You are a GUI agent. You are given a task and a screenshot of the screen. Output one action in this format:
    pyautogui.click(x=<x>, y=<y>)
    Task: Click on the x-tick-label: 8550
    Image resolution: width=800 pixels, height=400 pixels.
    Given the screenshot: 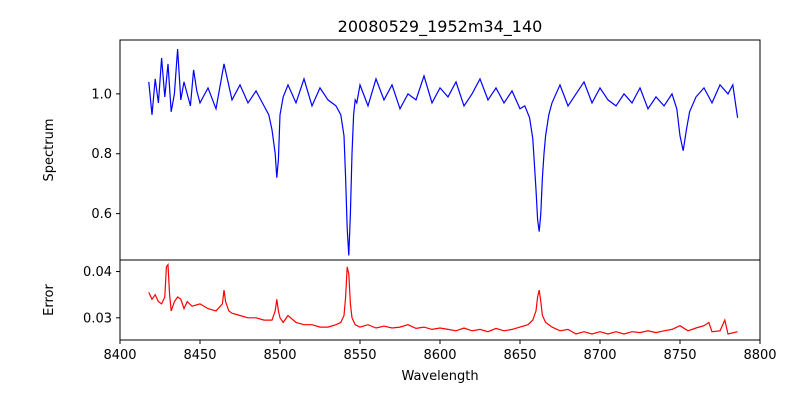 What is the action you would take?
    pyautogui.click(x=359, y=355)
    